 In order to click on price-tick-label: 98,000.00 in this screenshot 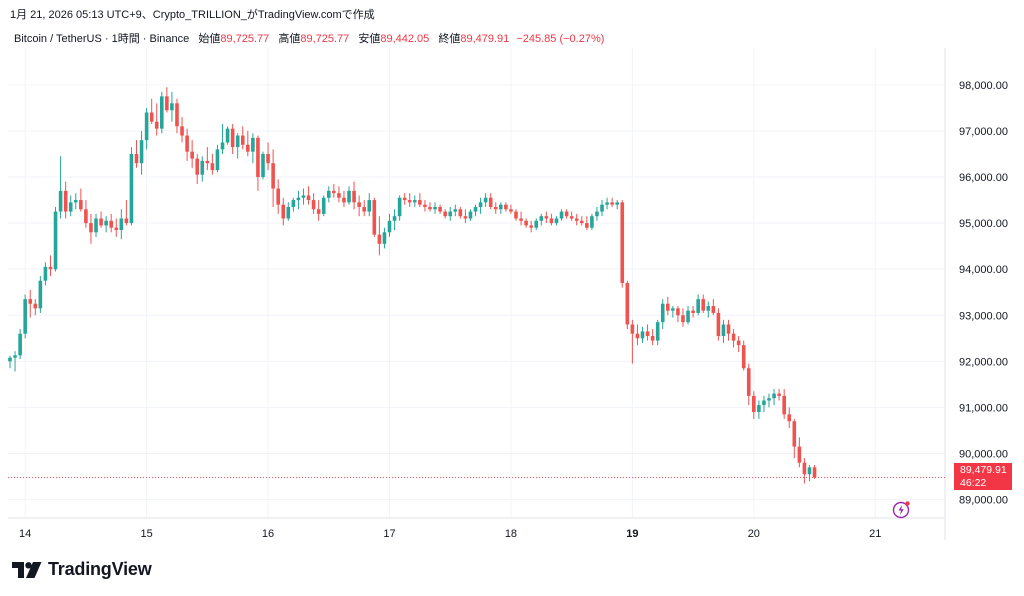, I will do `click(983, 86)`.